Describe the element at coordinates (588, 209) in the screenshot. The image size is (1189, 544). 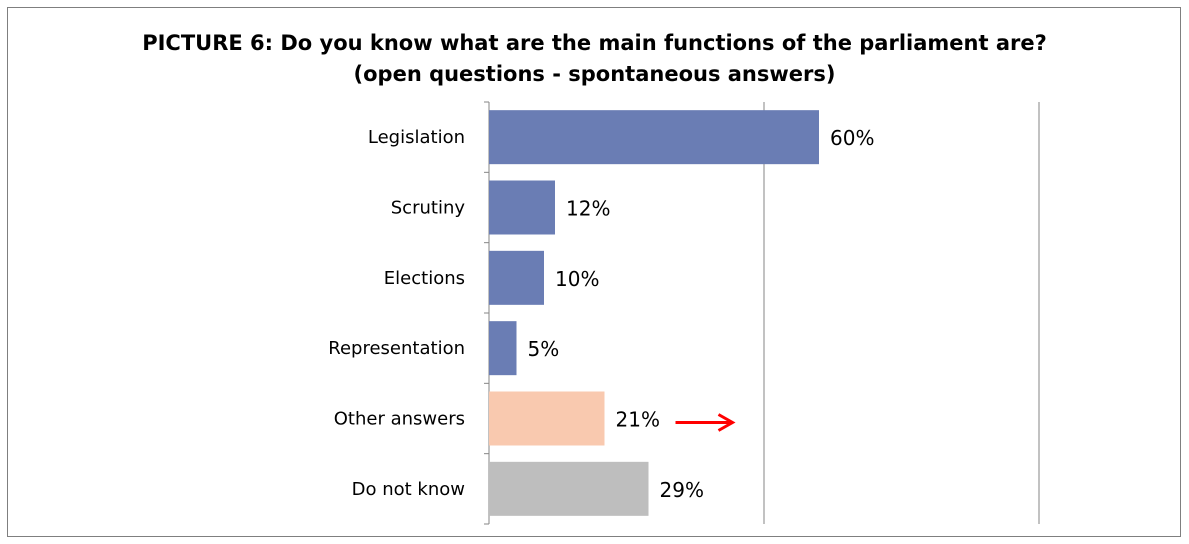
I see `value-label-1: 12%` at that location.